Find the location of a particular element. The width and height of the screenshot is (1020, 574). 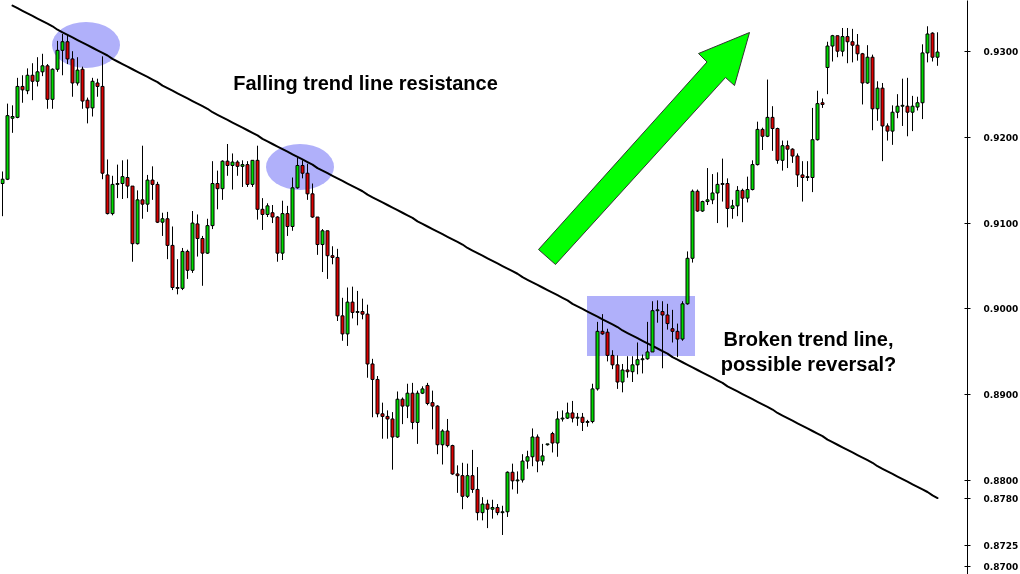

y-tick-label: 0.9300 is located at coordinates (1001, 51).